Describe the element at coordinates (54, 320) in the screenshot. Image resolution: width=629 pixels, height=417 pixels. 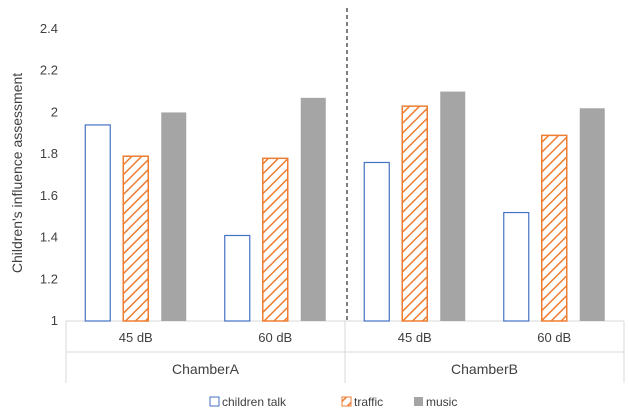
I see `y-tick-label: 1` at that location.